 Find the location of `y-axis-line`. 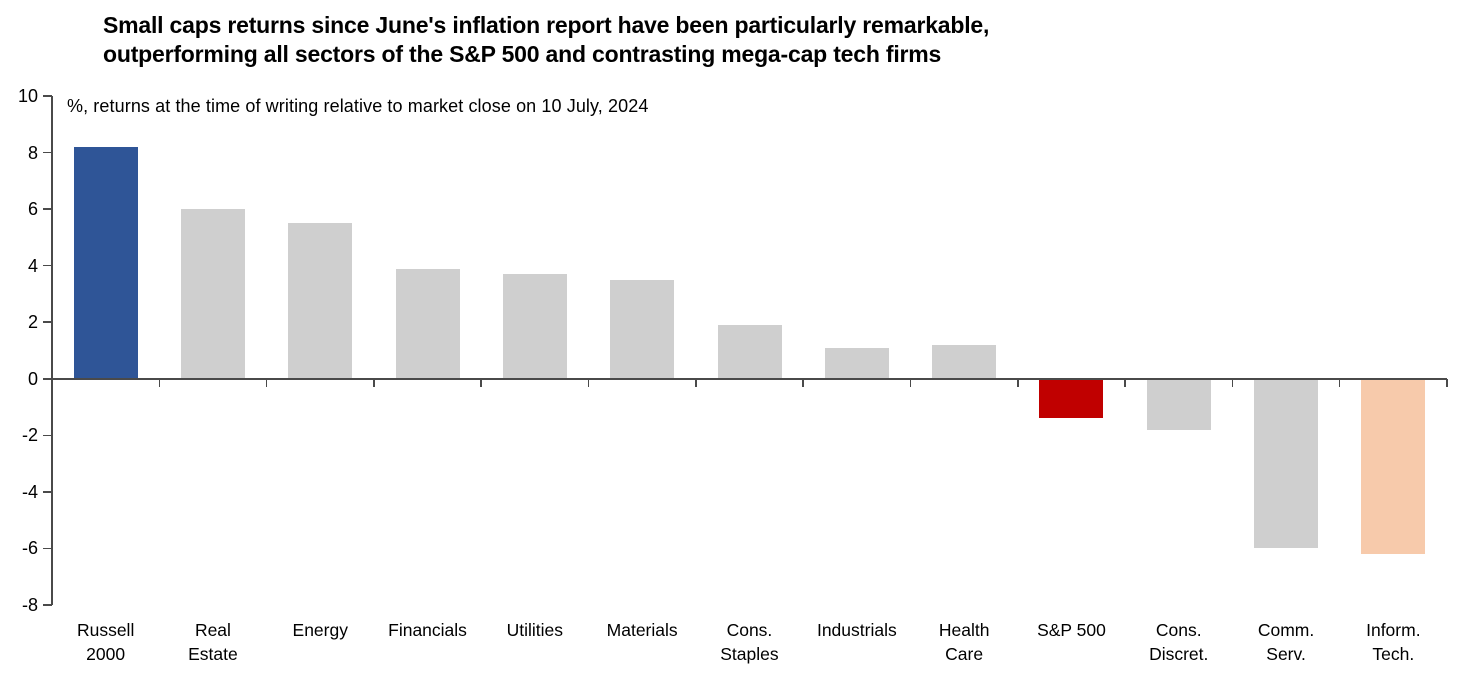

y-axis-line is located at coordinates (52, 350).